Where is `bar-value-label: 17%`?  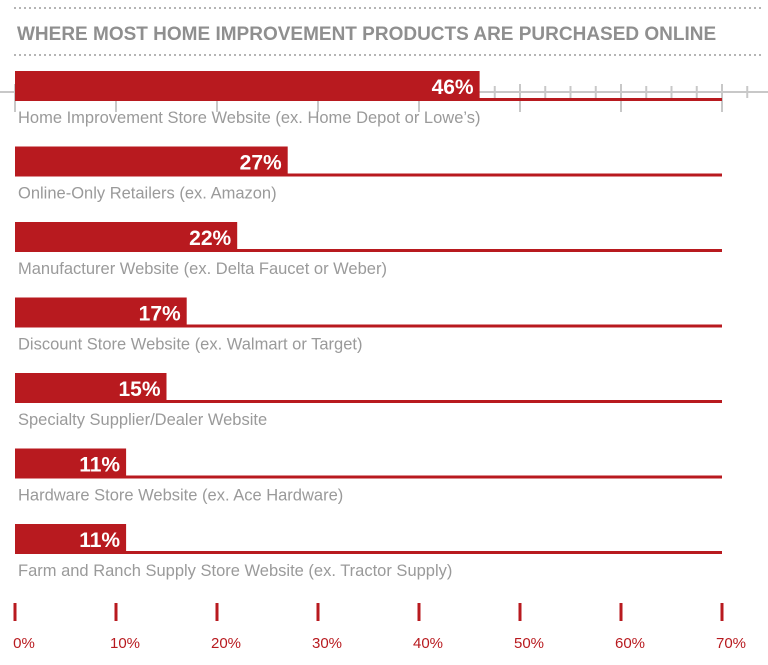
bar-value-label: 17% is located at coordinates (160, 314).